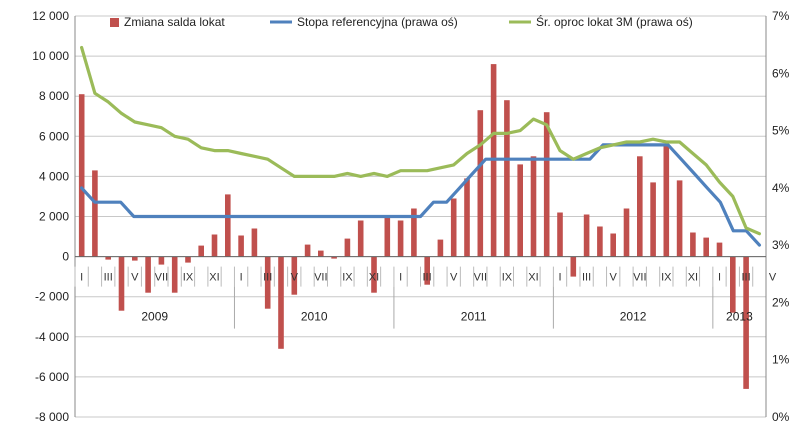 The height and width of the screenshot is (430, 805). What do you see at coordinates (781, 302) in the screenshot?
I see `right-tick-label: 2%` at bounding box center [781, 302].